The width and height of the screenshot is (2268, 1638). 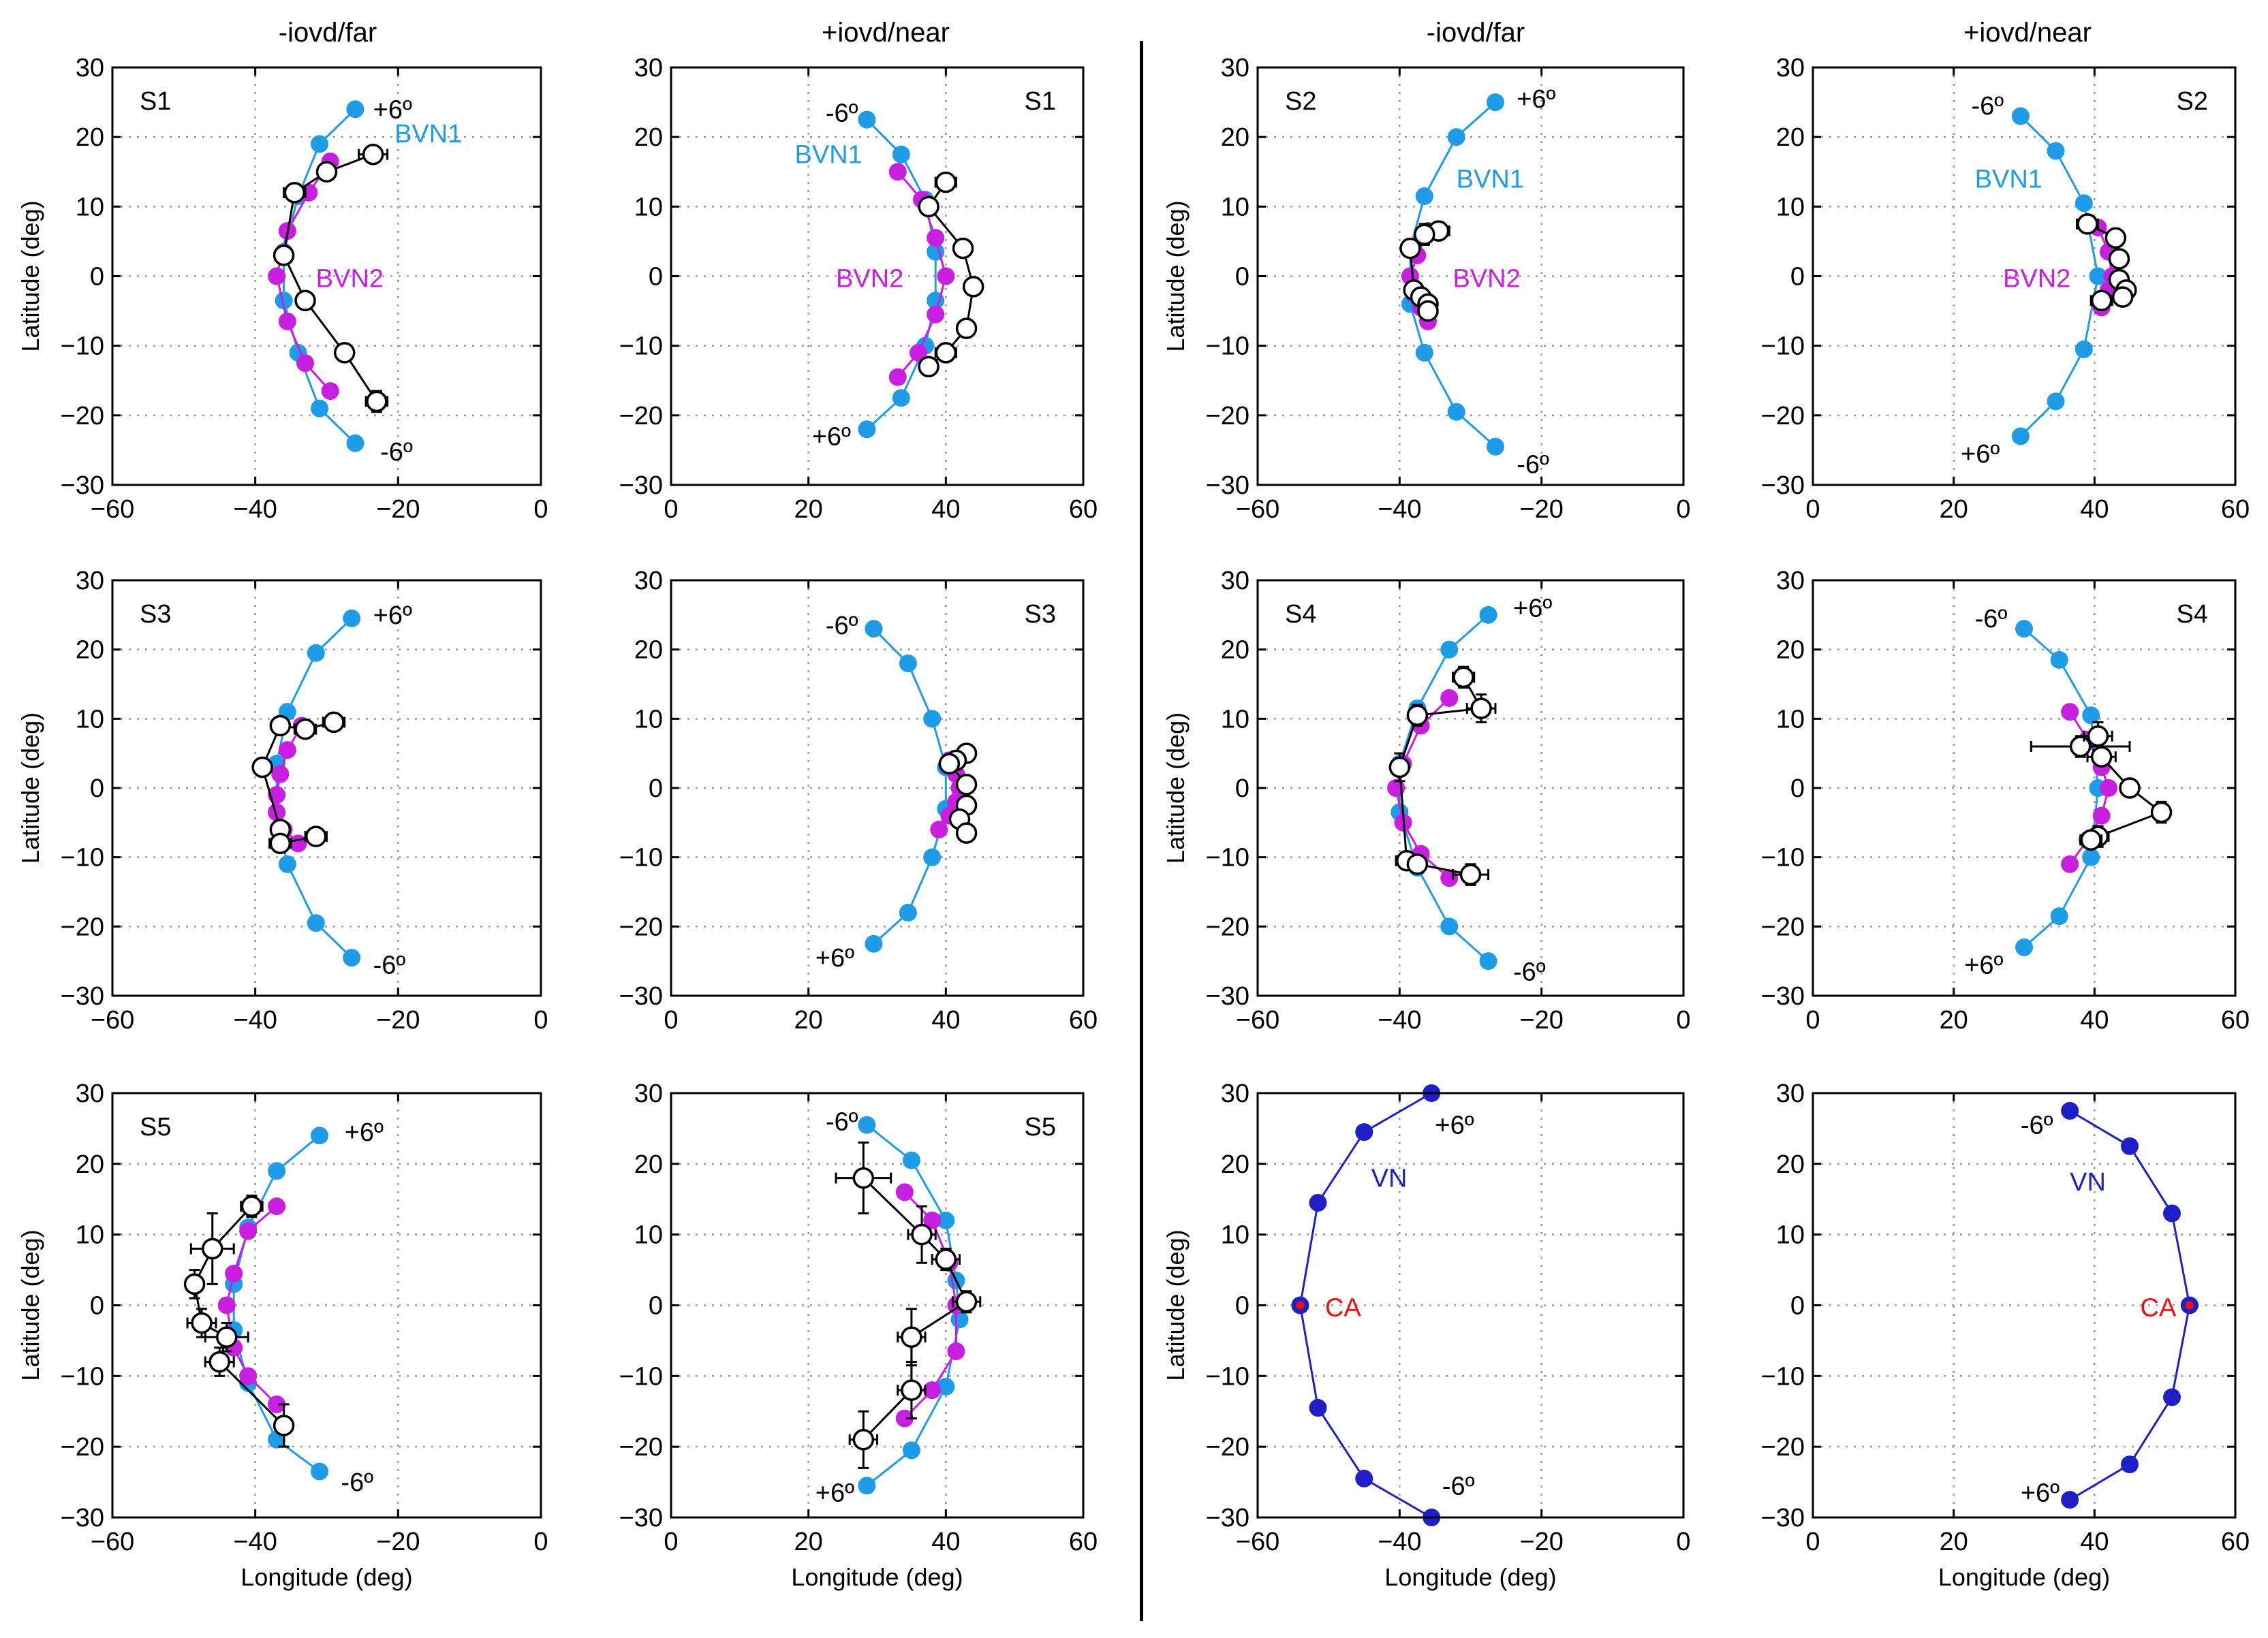 I want to click on x-tick-label: 60, so click(x=2235, y=1020).